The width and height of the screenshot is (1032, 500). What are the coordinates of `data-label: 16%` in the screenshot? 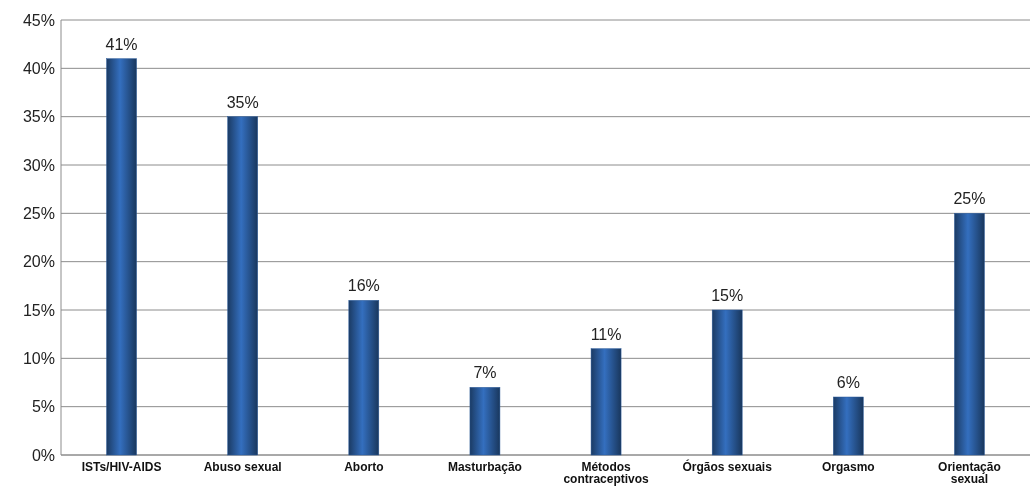 It's located at (363, 286).